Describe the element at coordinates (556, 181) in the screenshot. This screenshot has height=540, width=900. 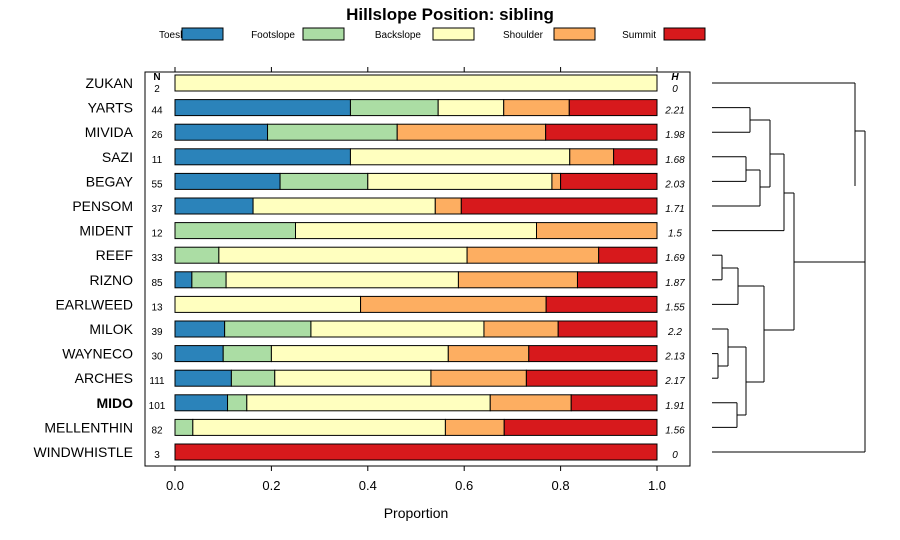
I see `bar-segment-begay-shoulder` at that location.